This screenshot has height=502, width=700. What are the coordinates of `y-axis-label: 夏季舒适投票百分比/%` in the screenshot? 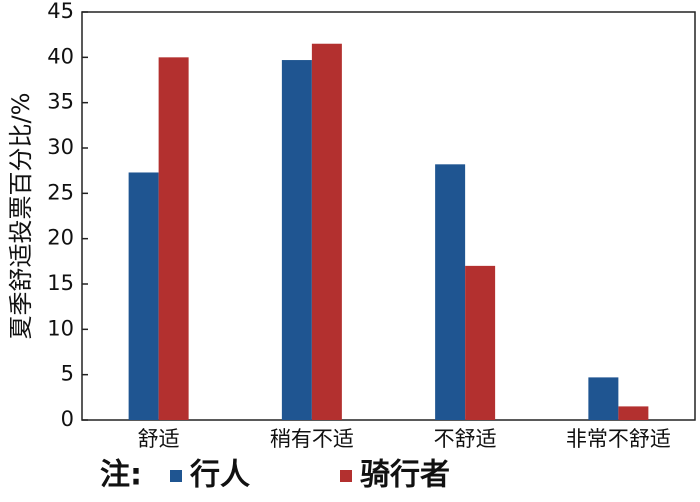 It's located at (21, 216).